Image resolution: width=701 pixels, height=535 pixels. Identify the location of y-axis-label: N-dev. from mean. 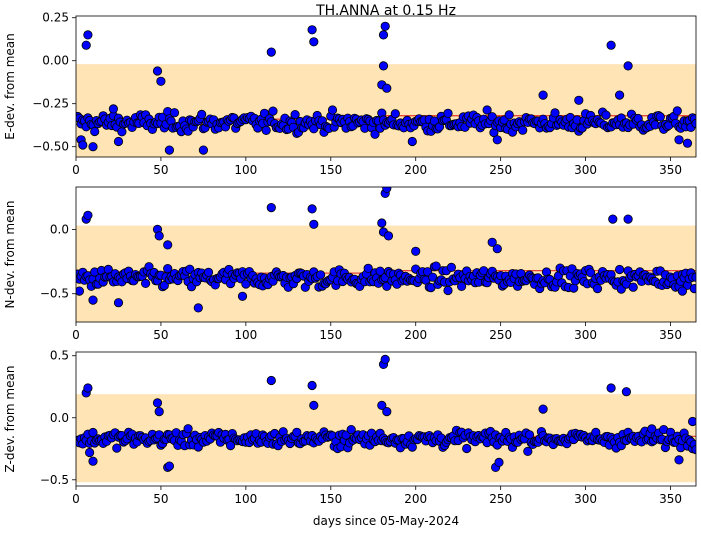
(10, 255).